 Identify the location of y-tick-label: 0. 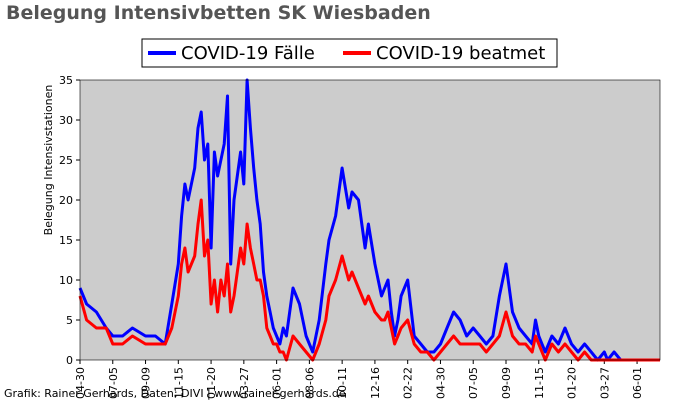
(69, 360).